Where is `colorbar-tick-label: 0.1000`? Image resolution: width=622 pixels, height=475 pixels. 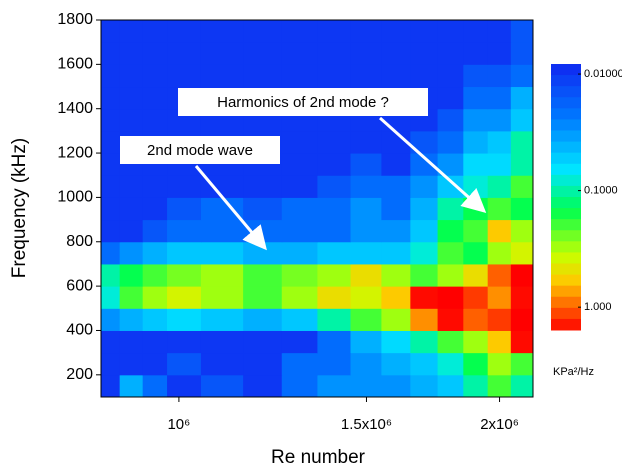 colorbar-tick-label: 0.1000 is located at coordinates (601, 191).